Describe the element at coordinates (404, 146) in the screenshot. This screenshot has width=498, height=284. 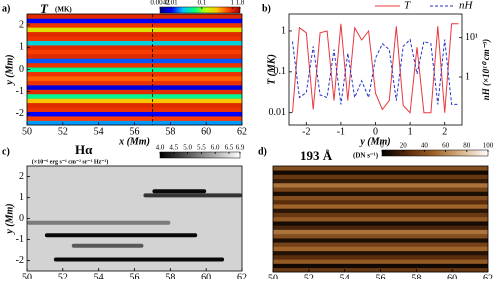
I see `colorbar-tick-label: 20` at that location.